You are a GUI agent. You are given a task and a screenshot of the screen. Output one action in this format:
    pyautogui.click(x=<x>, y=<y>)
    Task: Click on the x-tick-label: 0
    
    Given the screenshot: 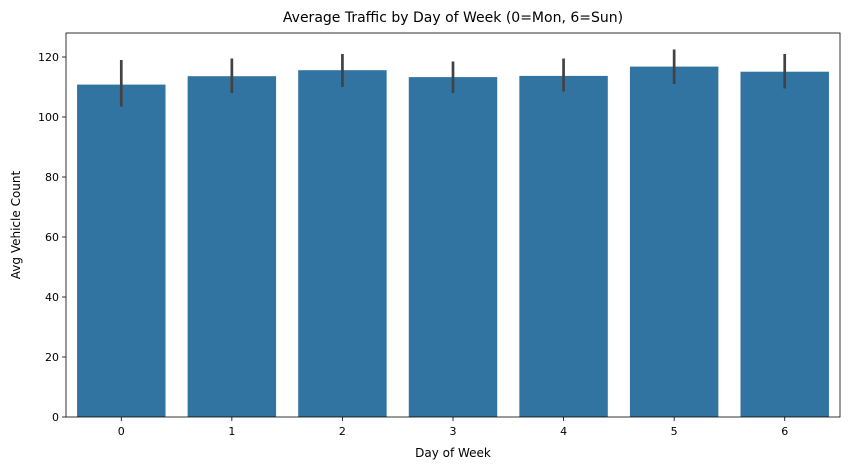 What is the action you would take?
    pyautogui.click(x=121, y=431)
    